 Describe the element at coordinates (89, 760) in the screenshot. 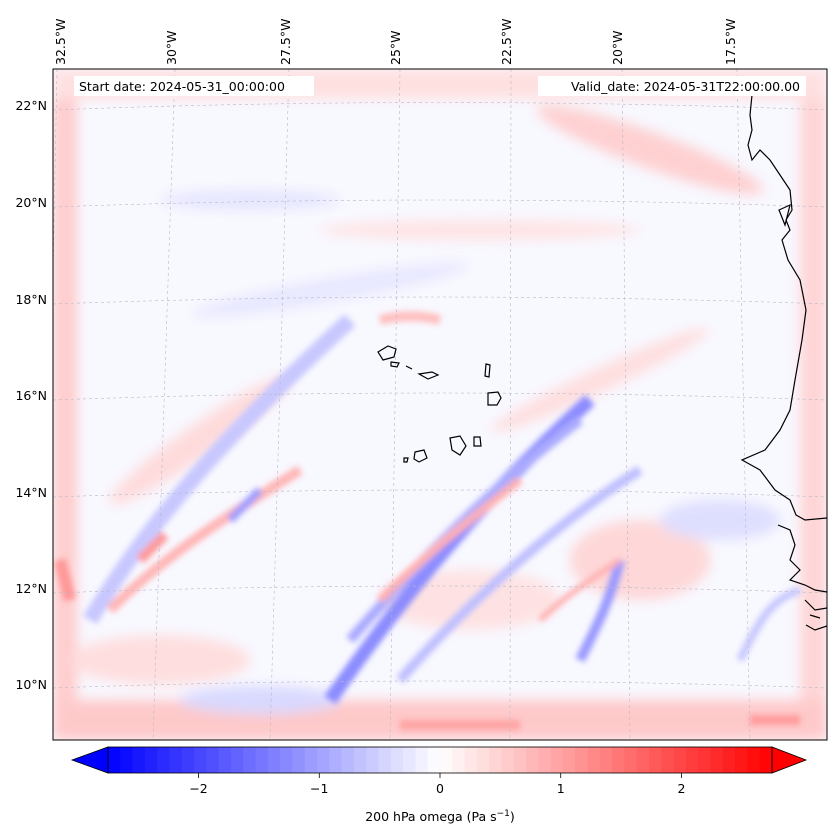

I see `colorbar-extend-low` at that location.